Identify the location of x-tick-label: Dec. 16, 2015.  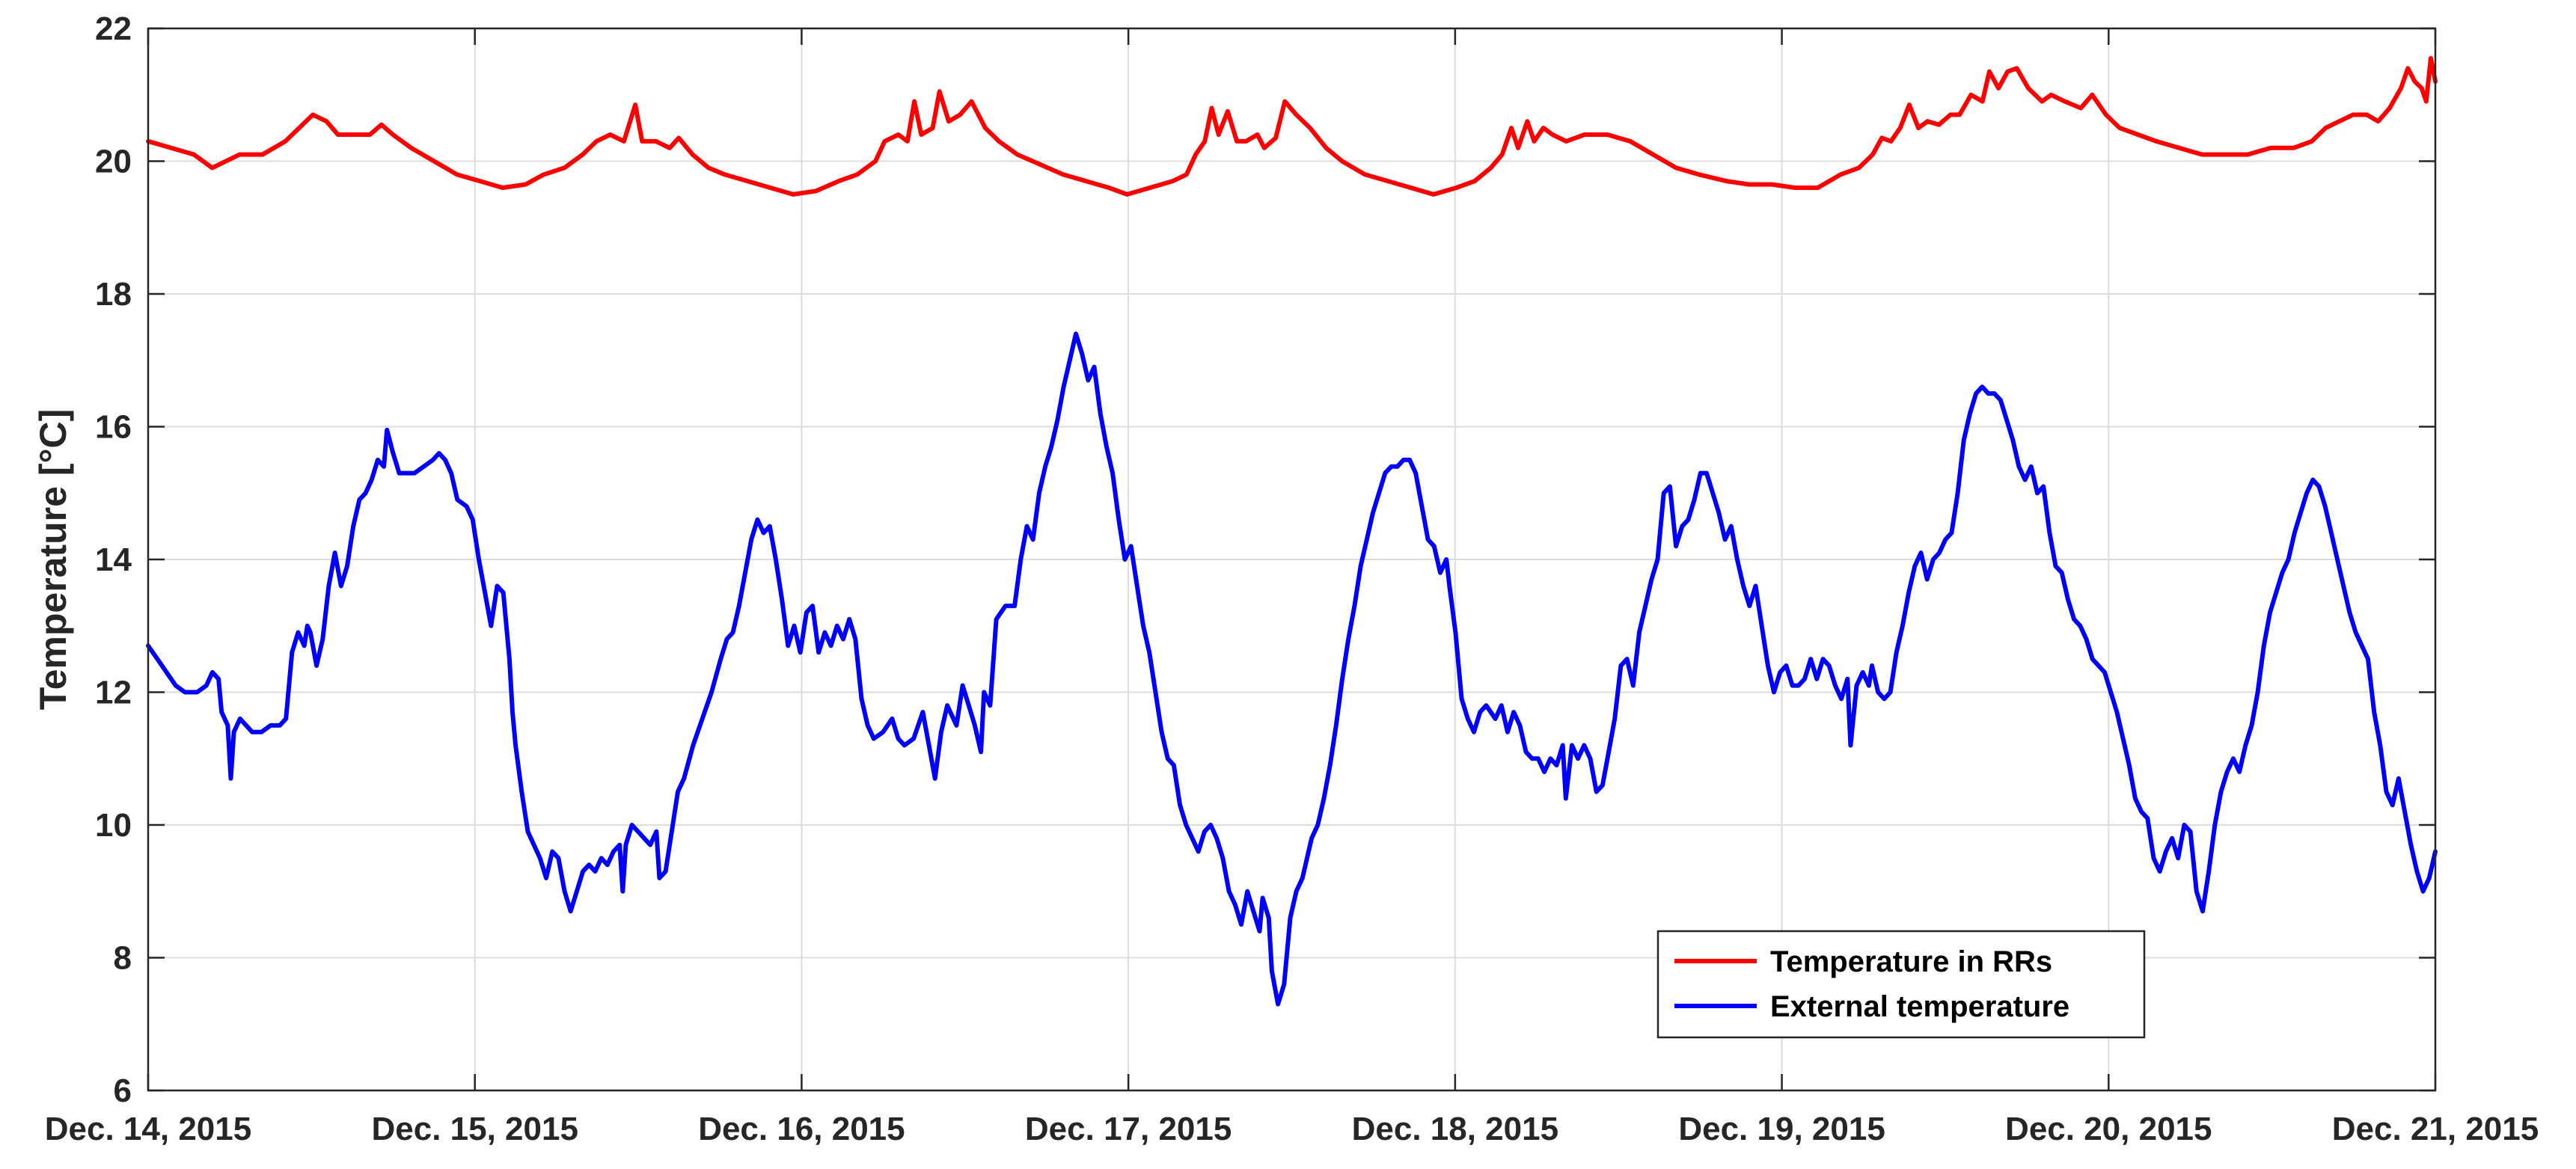
(801, 1129).